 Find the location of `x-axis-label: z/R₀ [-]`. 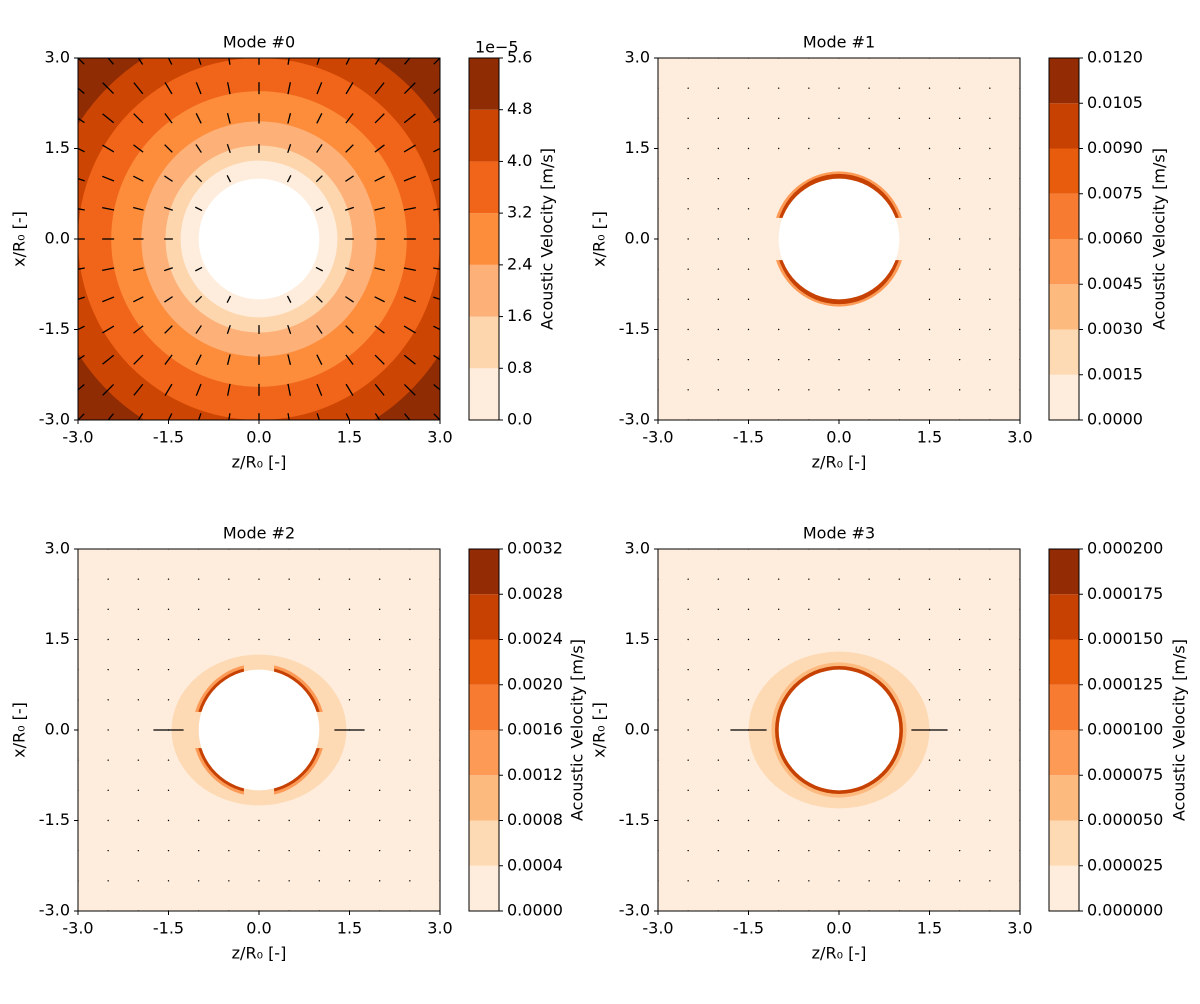

x-axis-label: z/R₀ [-] is located at coordinates (839, 953).